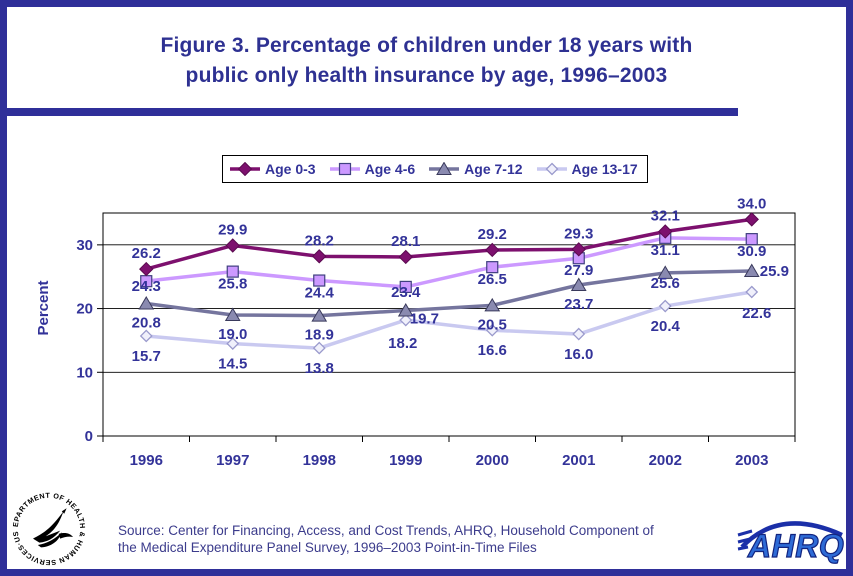 Image resolution: width=853 pixels, height=576 pixels. I want to click on title-divider-bar, so click(369, 112).